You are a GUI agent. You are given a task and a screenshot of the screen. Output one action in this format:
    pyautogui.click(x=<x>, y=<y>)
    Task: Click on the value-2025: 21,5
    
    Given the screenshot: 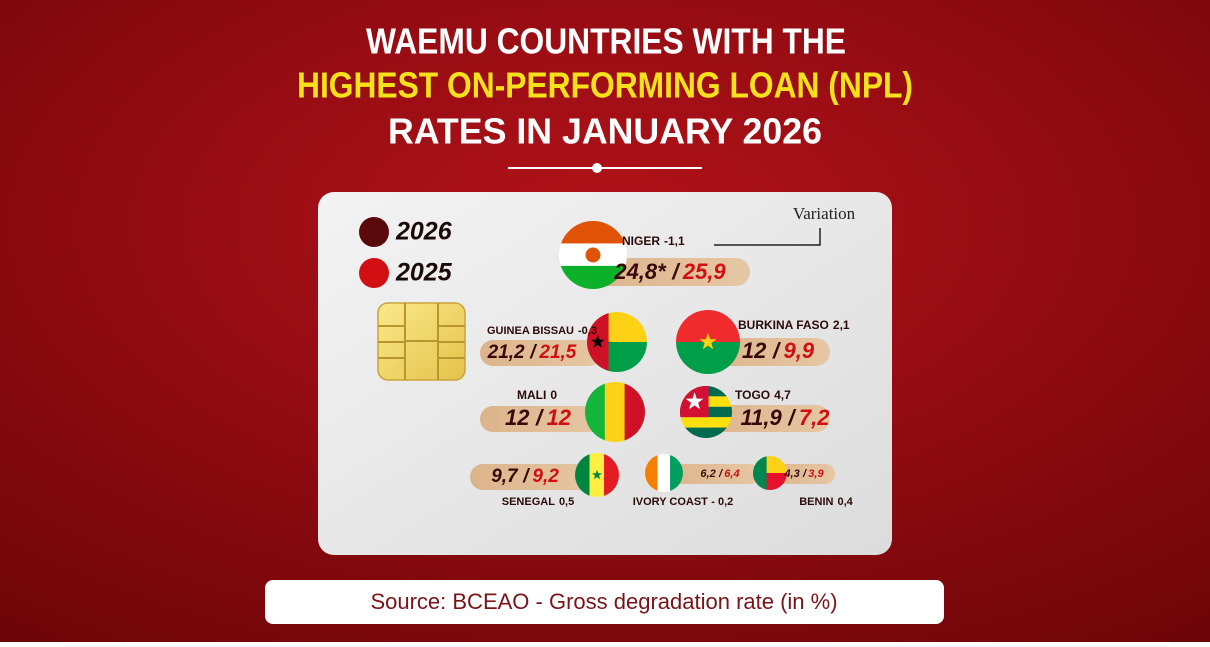 What is the action you would take?
    pyautogui.click(x=557, y=352)
    